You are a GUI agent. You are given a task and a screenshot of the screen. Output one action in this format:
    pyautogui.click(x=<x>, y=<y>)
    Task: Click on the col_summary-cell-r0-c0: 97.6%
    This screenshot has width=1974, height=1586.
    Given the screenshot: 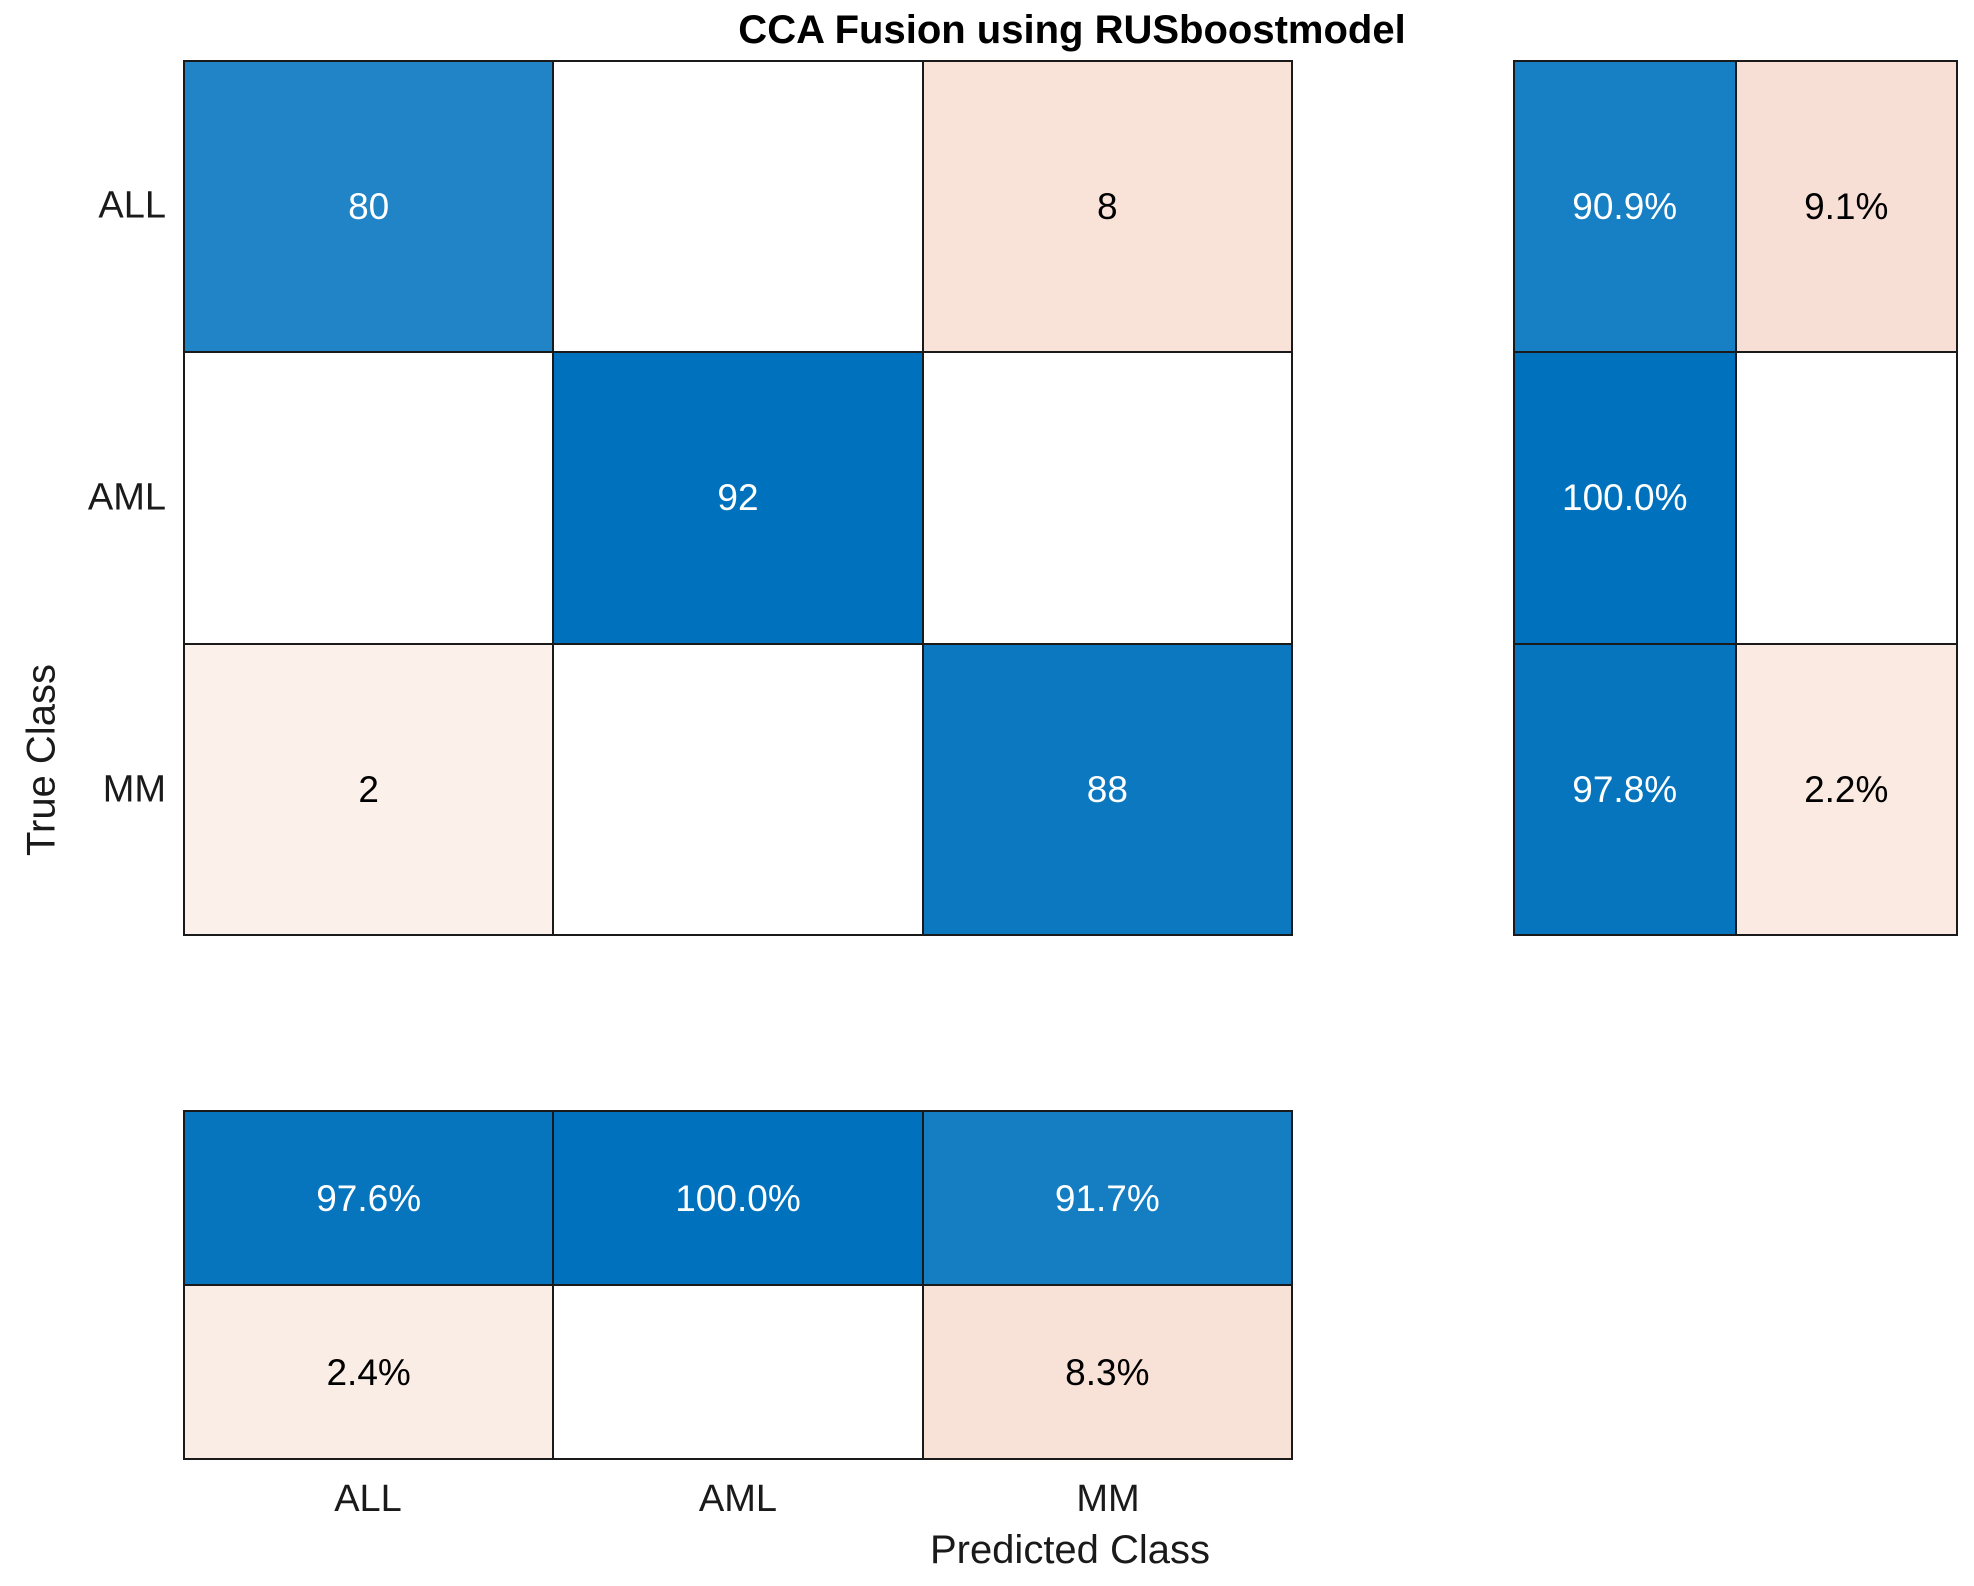 What is the action you would take?
    pyautogui.click(x=369, y=1198)
    